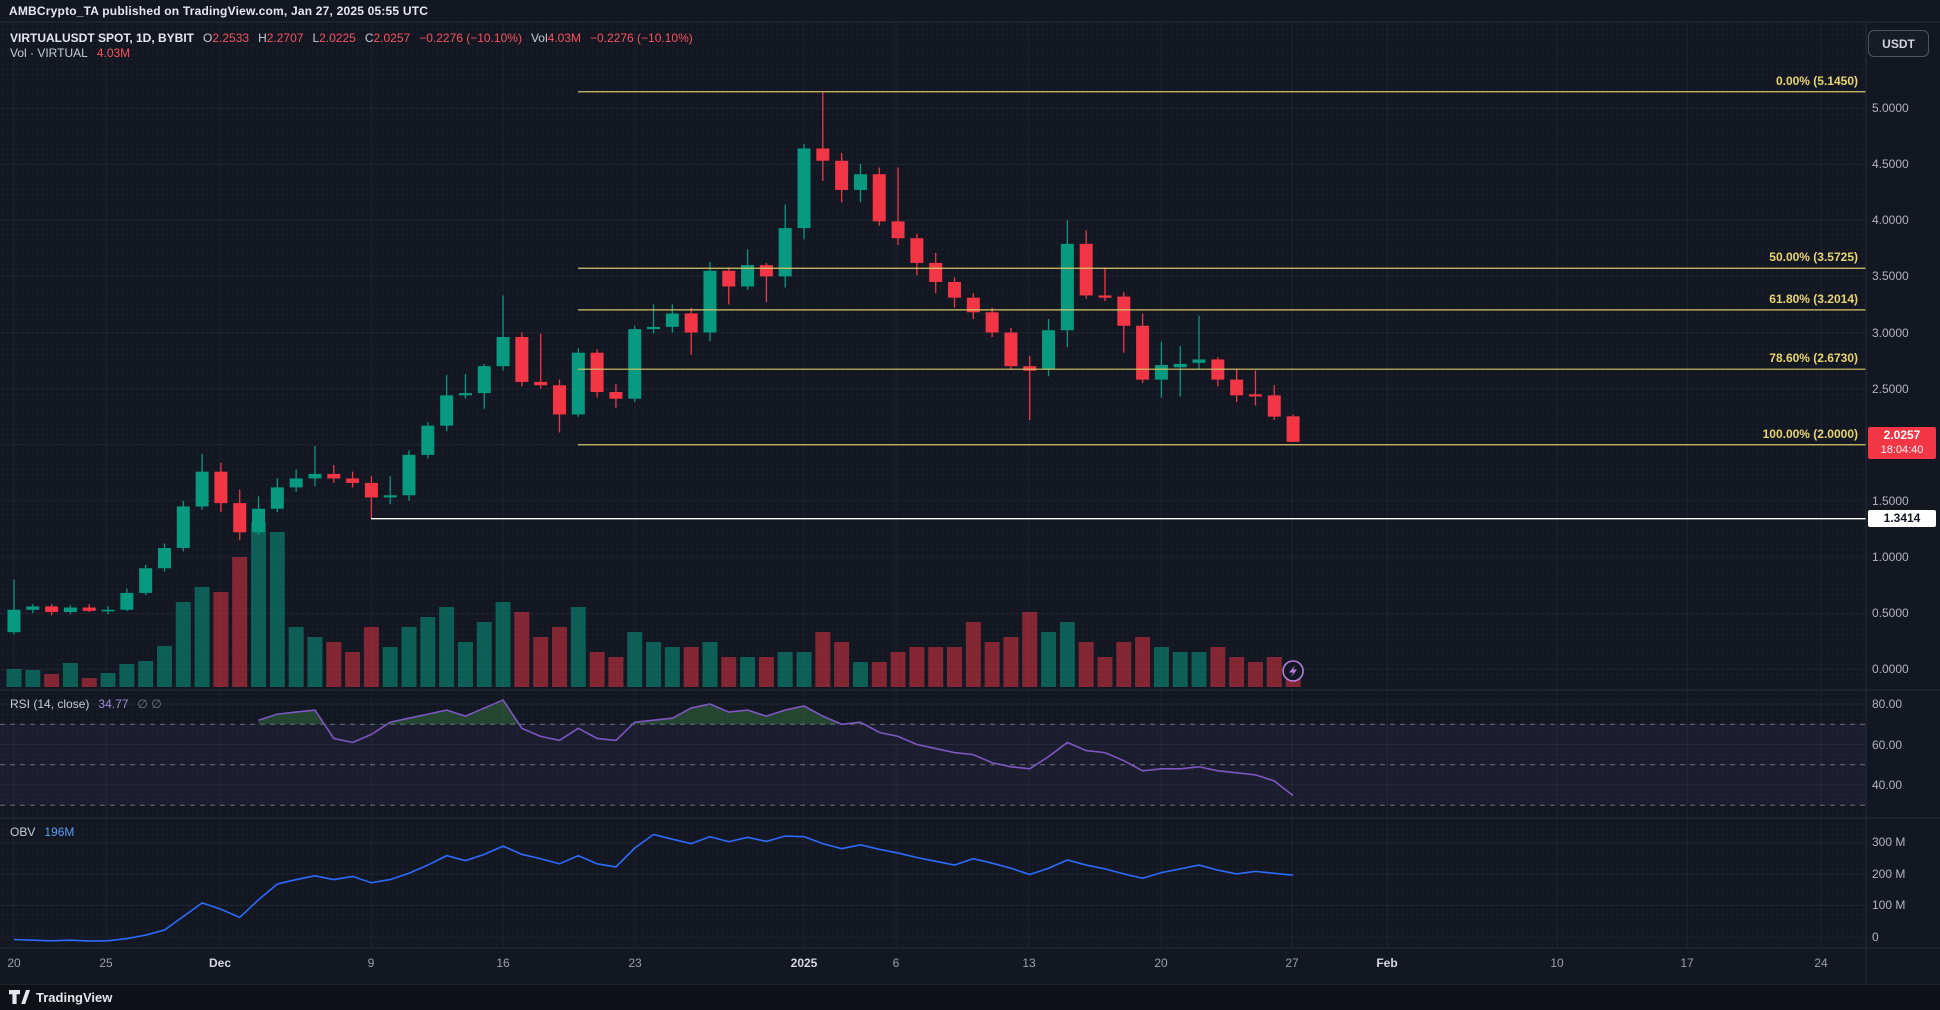  Describe the element at coordinates (149, 704) in the screenshot. I see `rsi-empty-values: ∅ ∅` at that location.